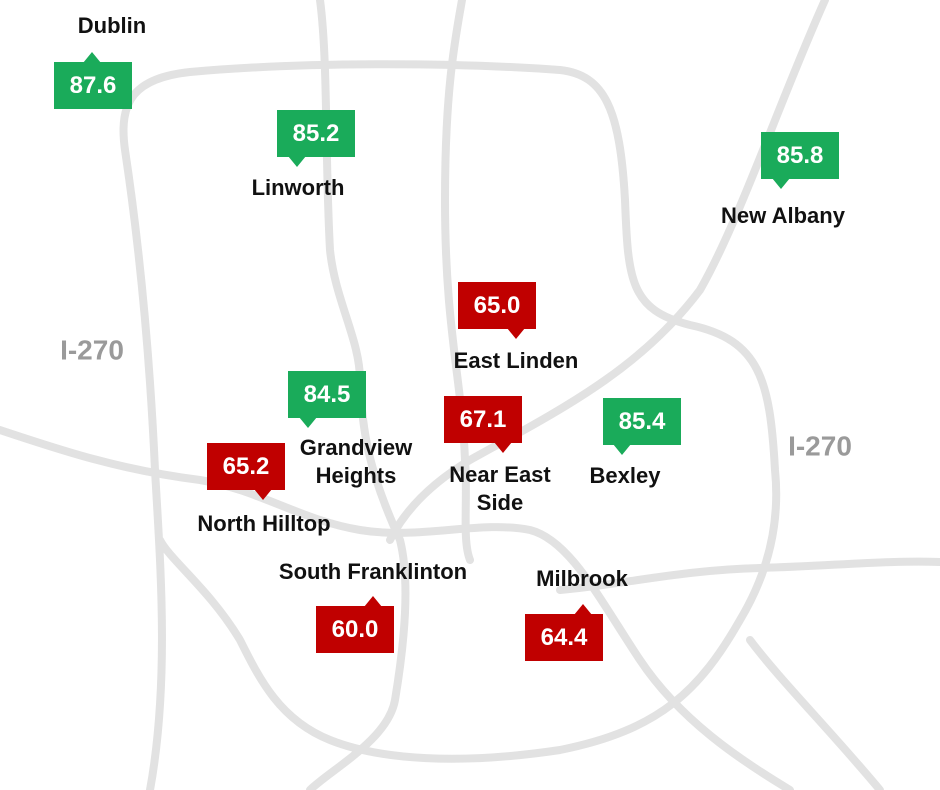  What do you see at coordinates (112, 25) in the screenshot?
I see `place-name: Dublin` at bounding box center [112, 25].